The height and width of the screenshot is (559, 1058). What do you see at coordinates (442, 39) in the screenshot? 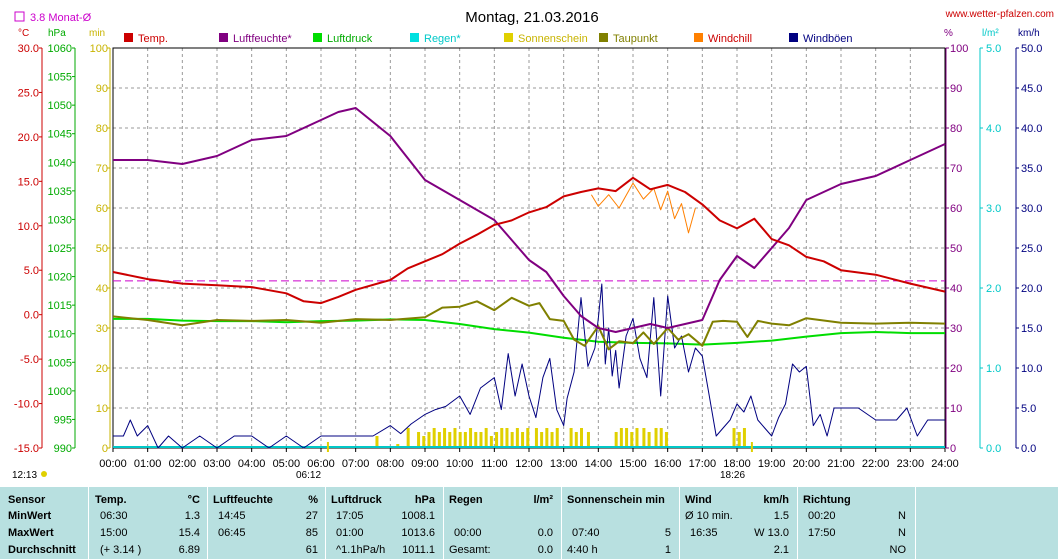
I see `legend-label: Regen*` at bounding box center [442, 39].